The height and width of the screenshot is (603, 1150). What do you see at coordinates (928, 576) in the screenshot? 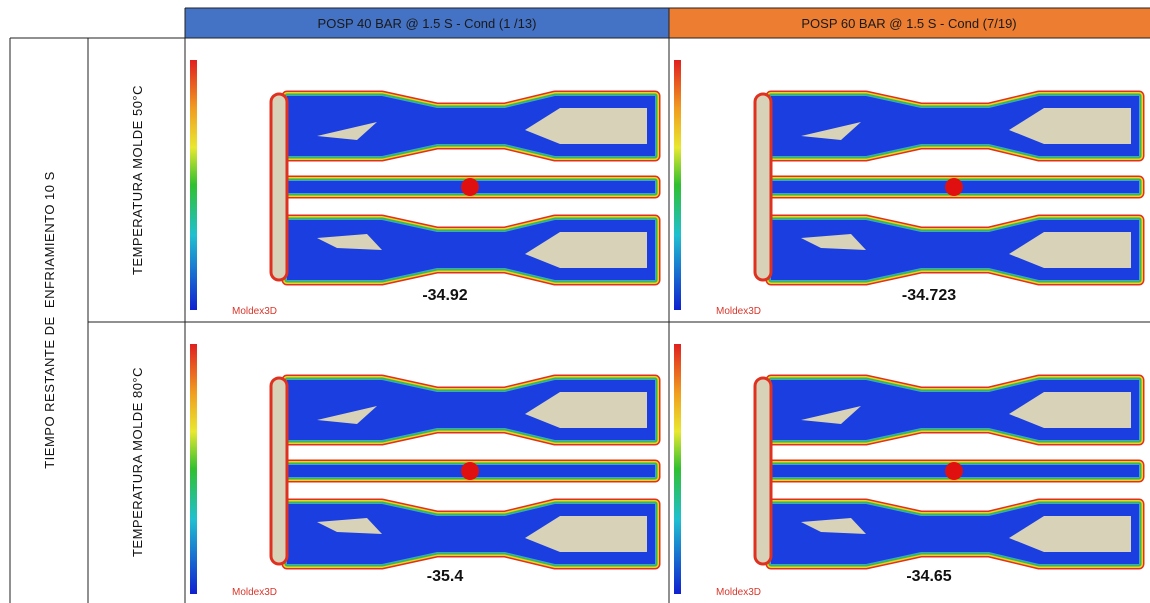
I see `result-value: -34.65` at bounding box center [928, 576].